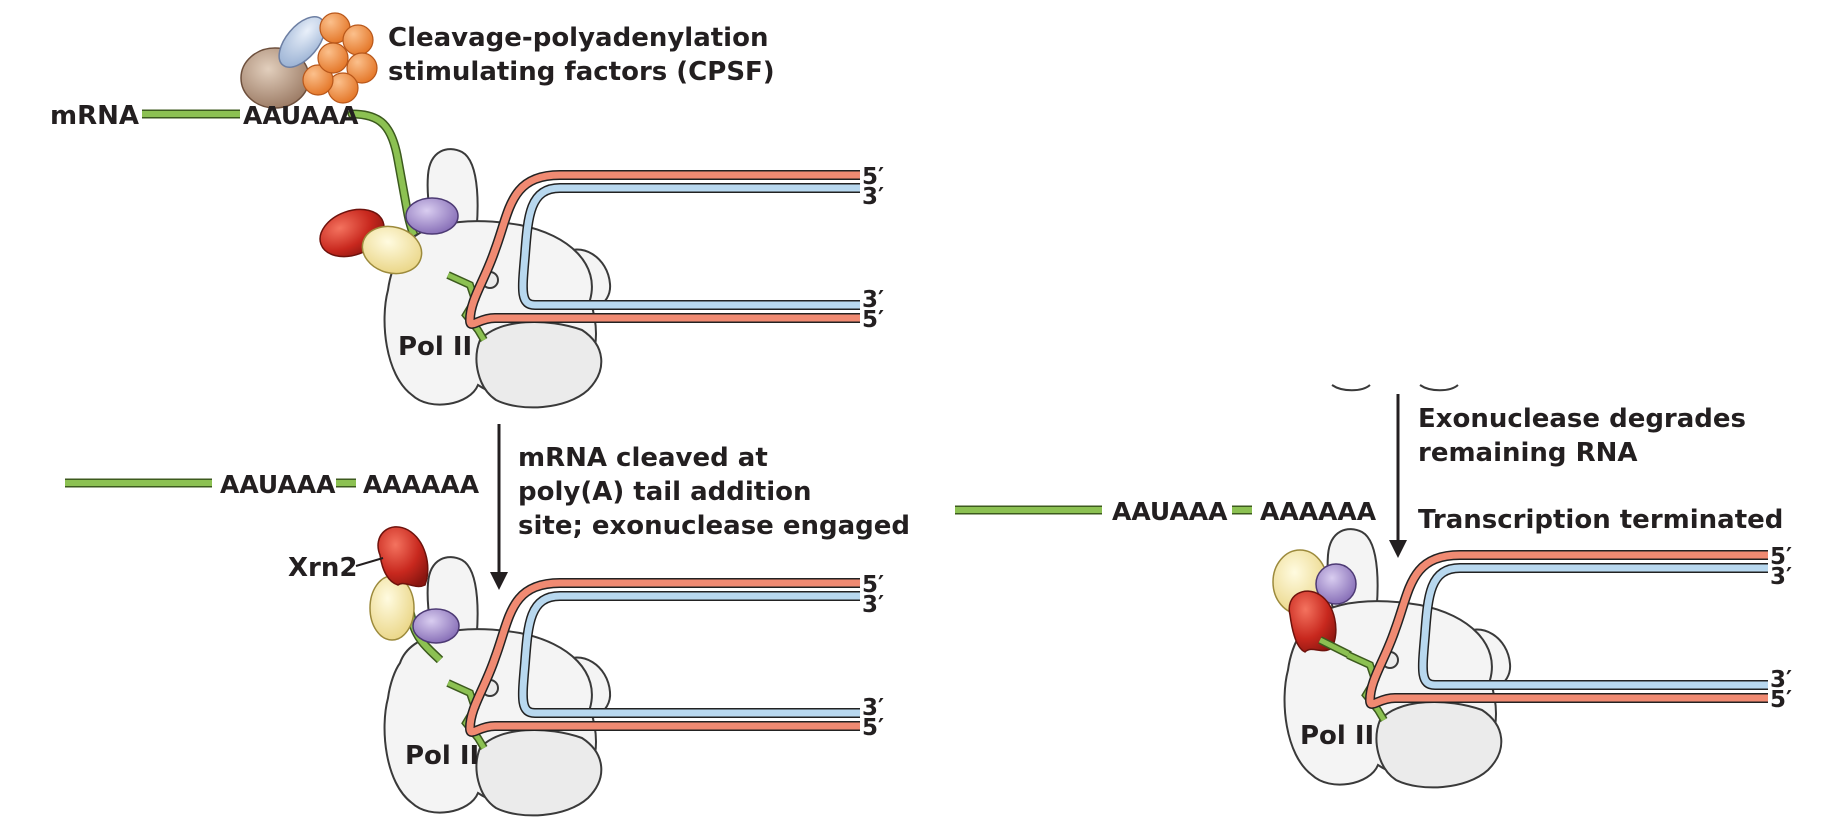 The width and height of the screenshot is (1828, 828). I want to click on step2-text-line1: Exonuclease degrades, so click(1582, 419).